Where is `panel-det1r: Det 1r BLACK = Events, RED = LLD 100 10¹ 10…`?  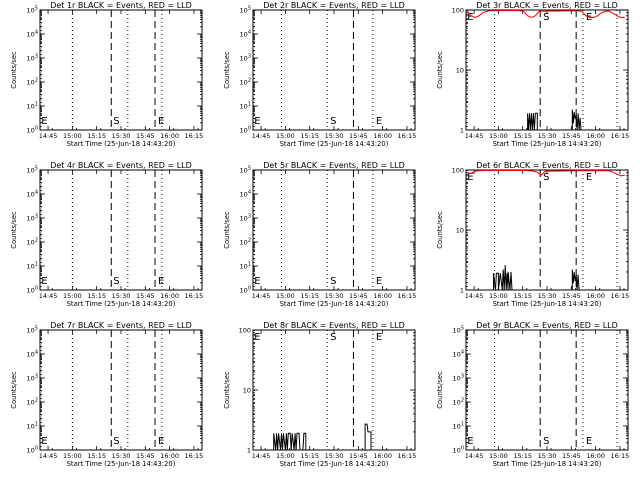
panel-det1r: Det 1r BLACK = Events, RED = LLD 100 10¹ 10… is located at coordinates (106, 74).